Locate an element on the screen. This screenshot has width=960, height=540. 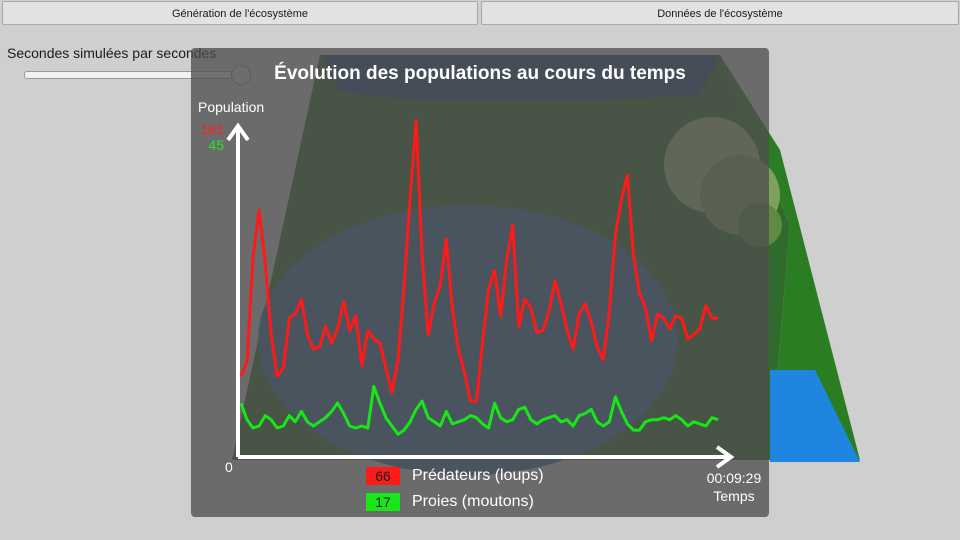
x-end-label: 00:09:29 is located at coordinates (734, 478).